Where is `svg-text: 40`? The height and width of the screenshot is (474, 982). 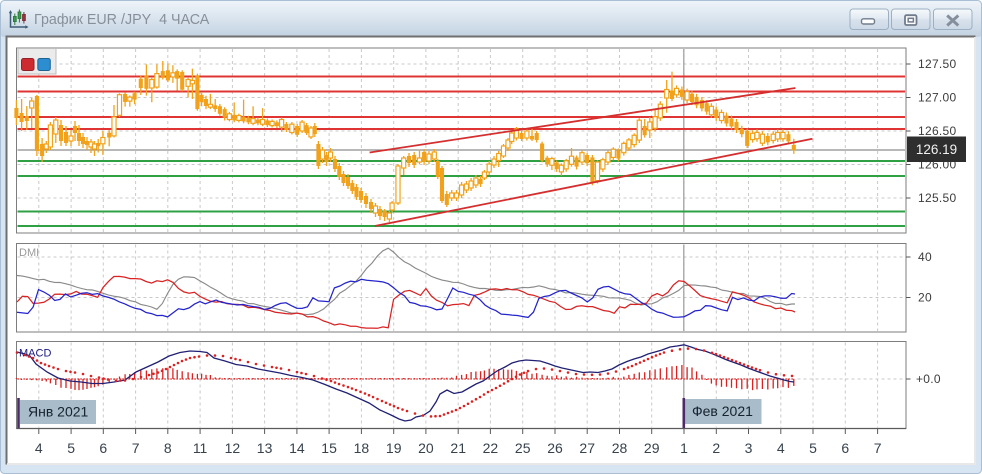 svg-text: 40 is located at coordinates (925, 257).